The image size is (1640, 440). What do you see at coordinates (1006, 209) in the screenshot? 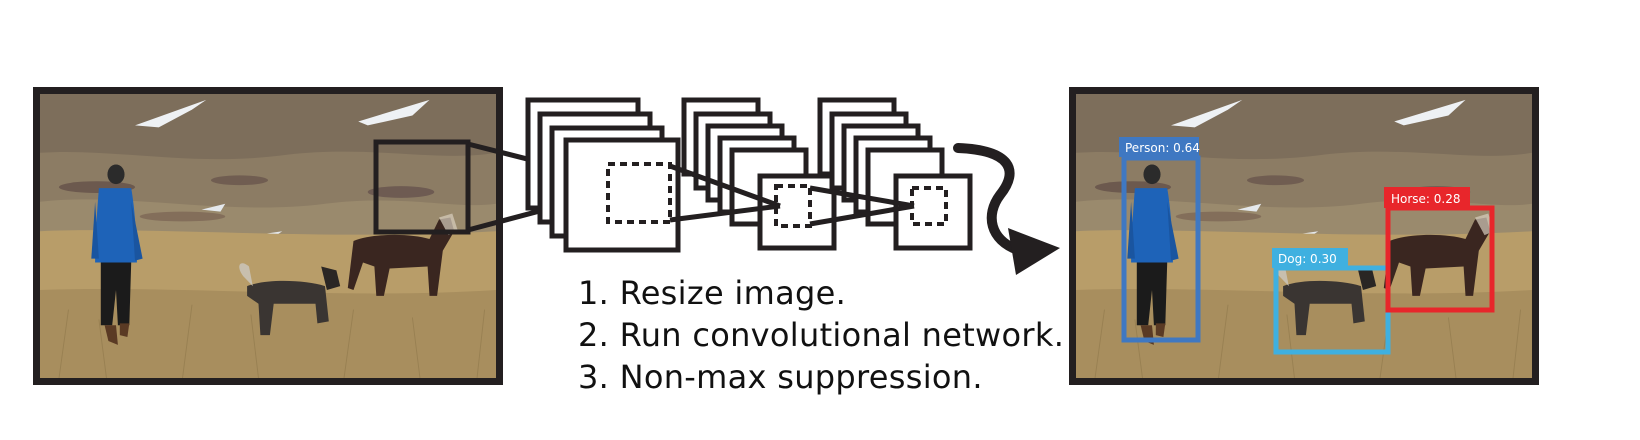
I see `output-arrow` at bounding box center [1006, 209].